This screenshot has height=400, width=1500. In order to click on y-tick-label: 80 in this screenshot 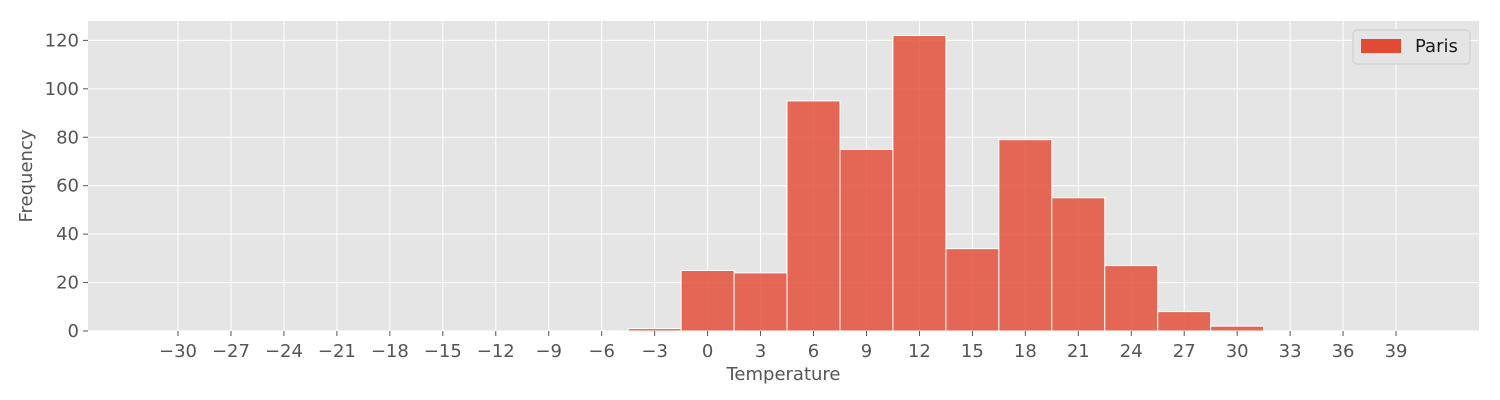, I will do `click(67, 137)`.